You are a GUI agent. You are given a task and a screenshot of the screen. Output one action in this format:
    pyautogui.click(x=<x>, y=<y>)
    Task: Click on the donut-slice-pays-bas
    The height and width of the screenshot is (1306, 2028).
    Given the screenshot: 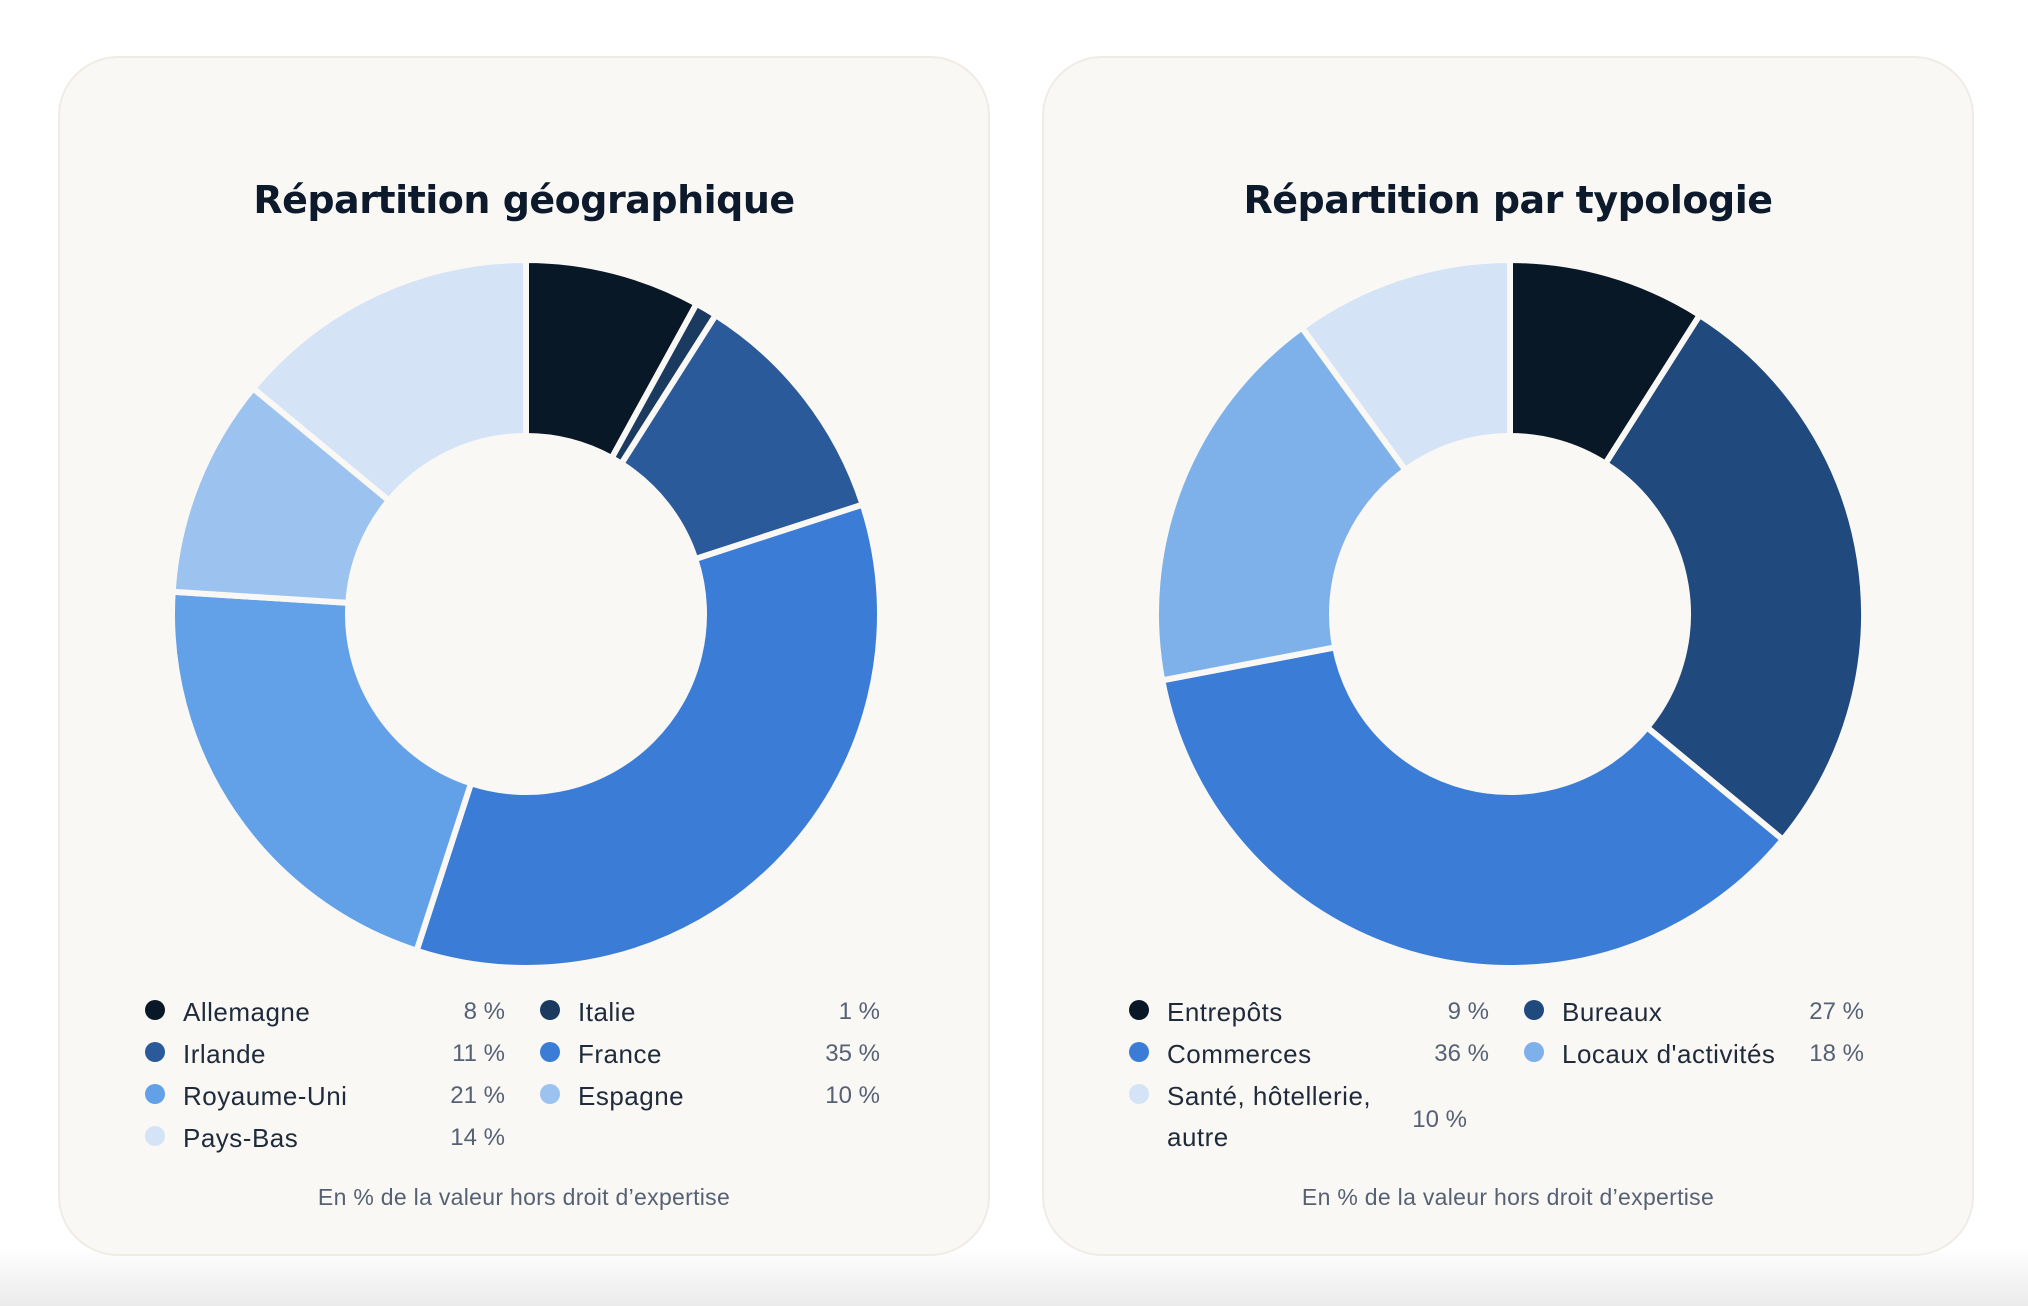 What is the action you would take?
    pyautogui.click(x=389, y=381)
    